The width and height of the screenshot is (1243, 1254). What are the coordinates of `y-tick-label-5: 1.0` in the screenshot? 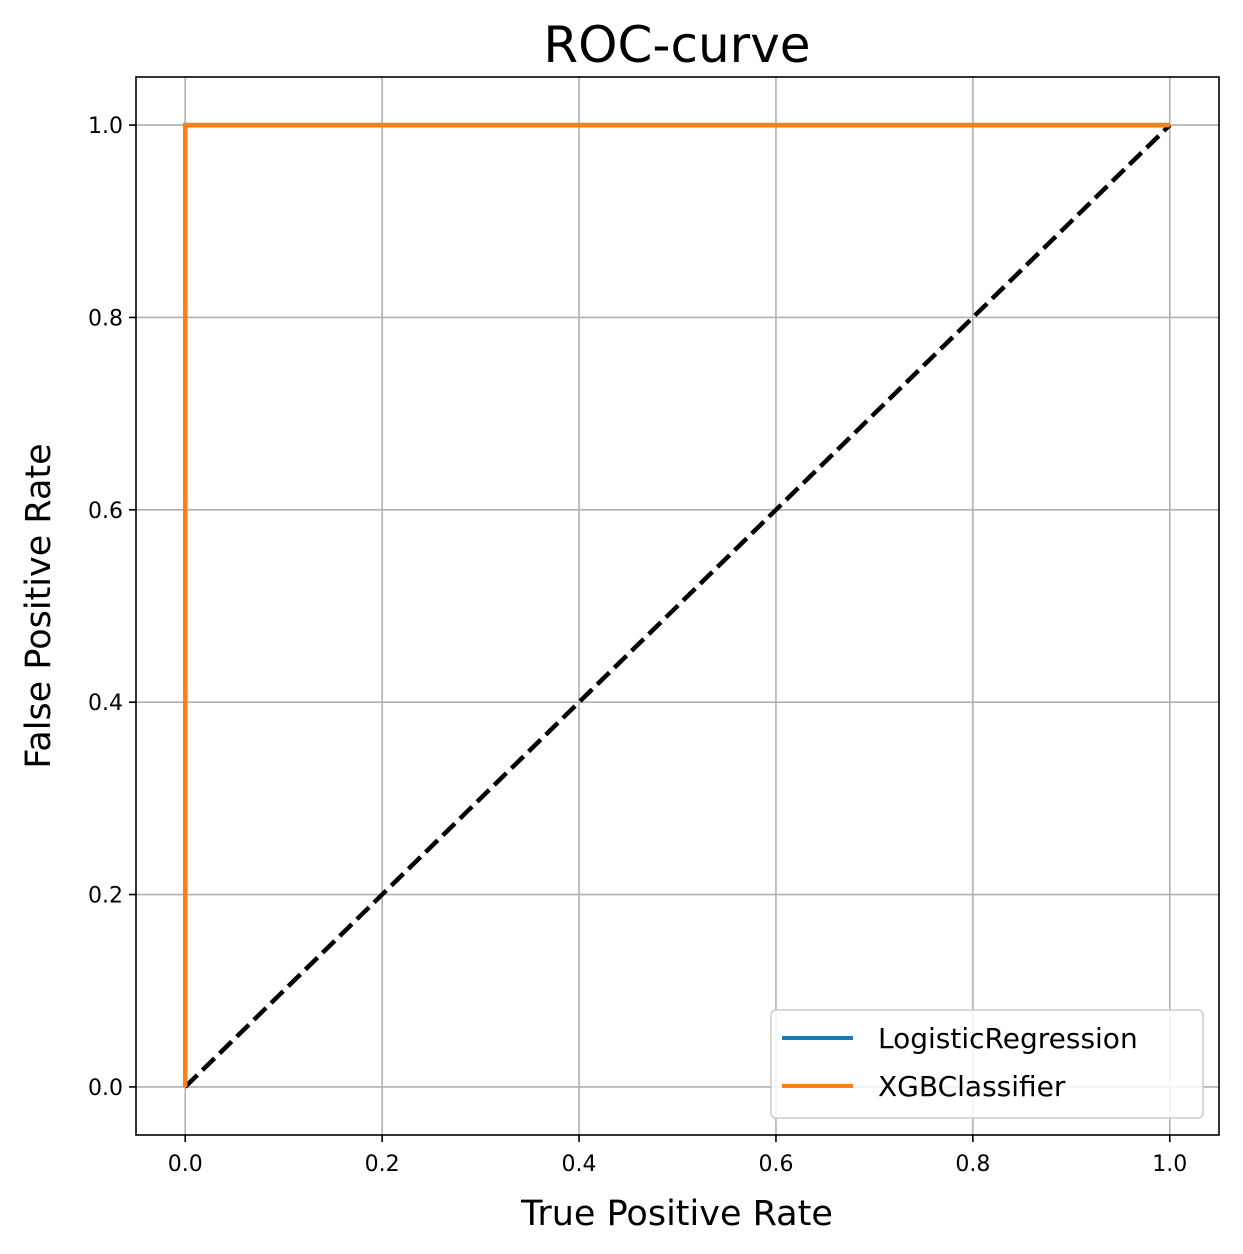 It's located at (105, 126).